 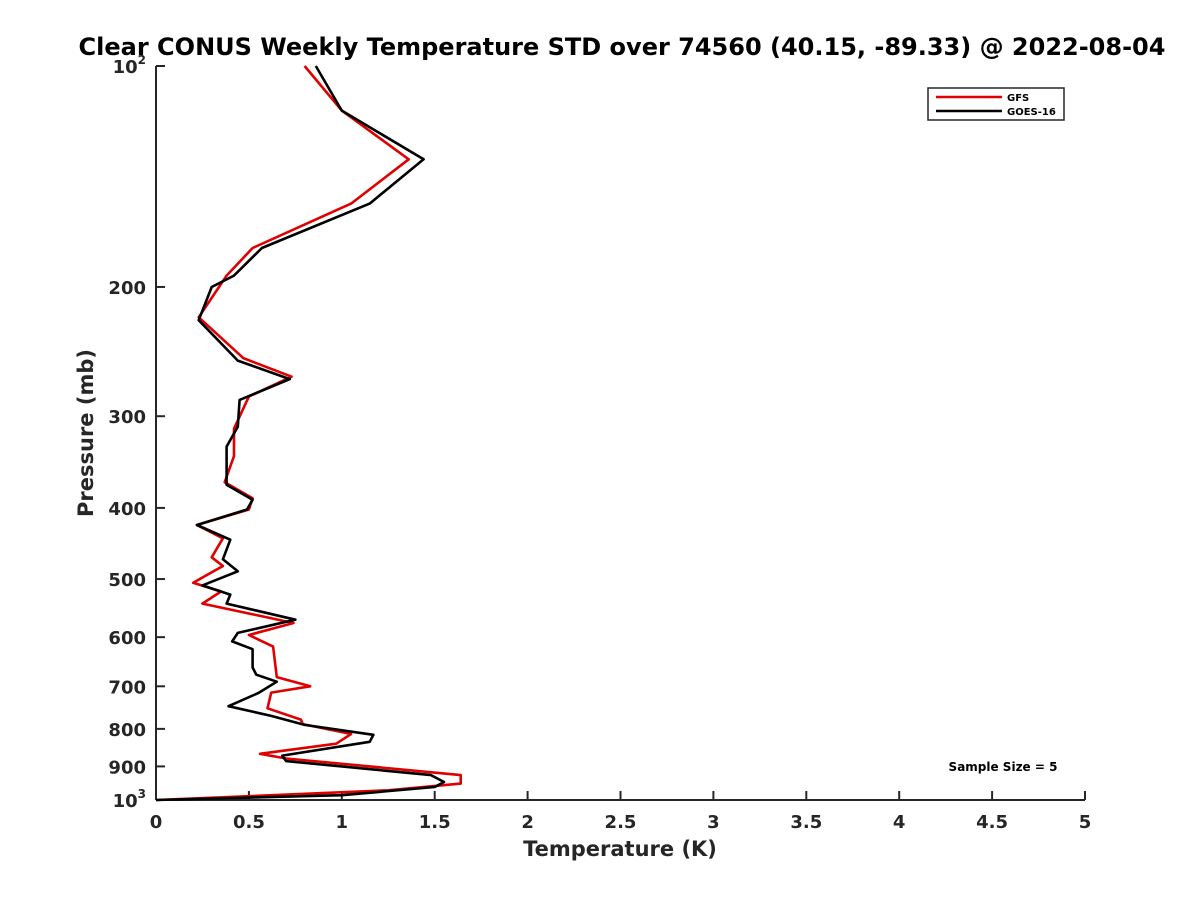 What do you see at coordinates (86, 433) in the screenshot?
I see `y-axis-label: Pressure (mb)` at bounding box center [86, 433].